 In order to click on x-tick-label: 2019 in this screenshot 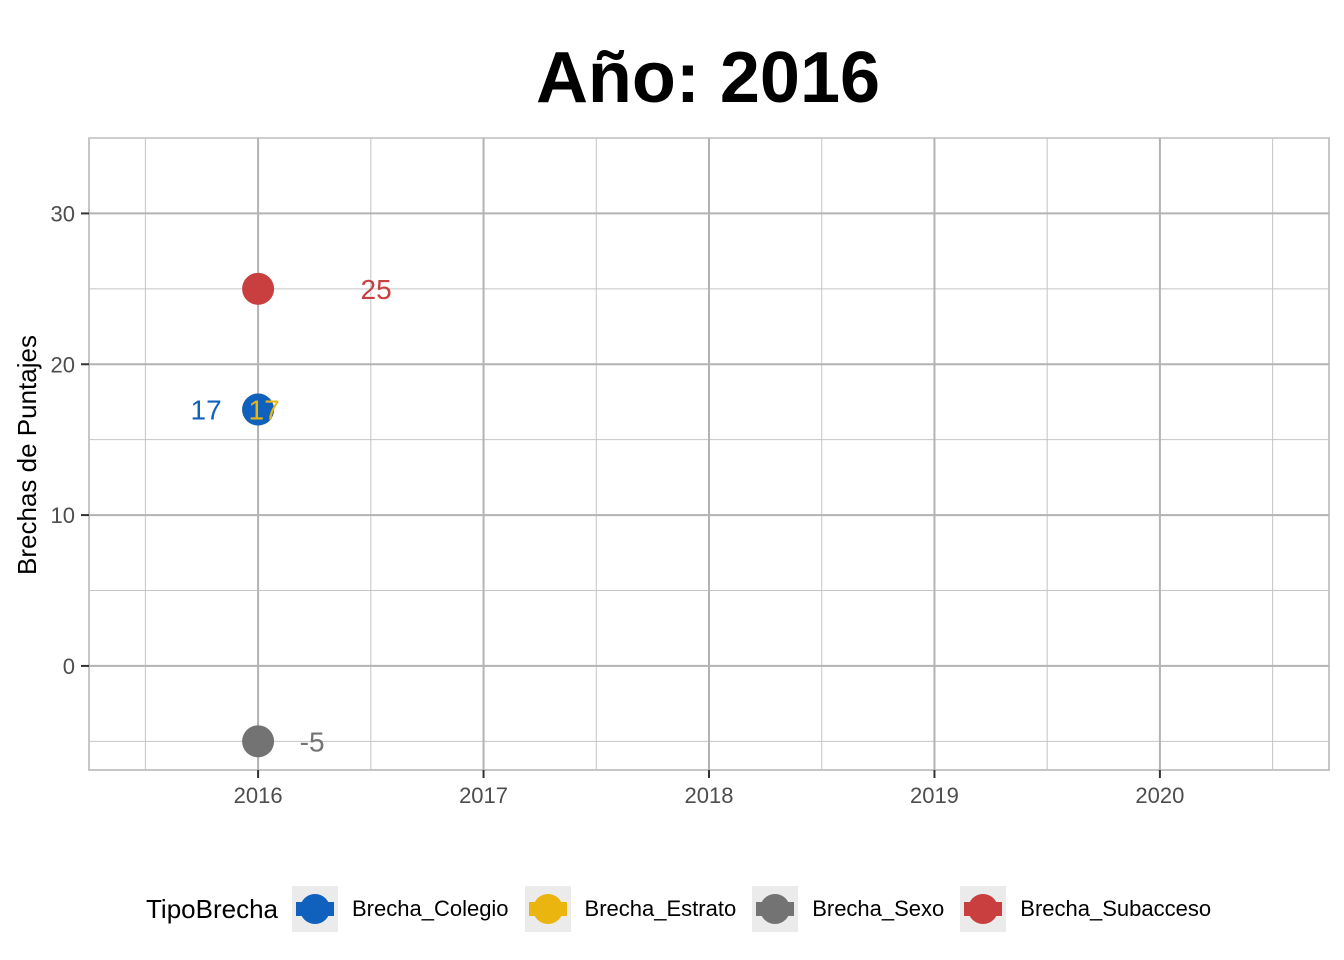, I will do `click(934, 795)`.